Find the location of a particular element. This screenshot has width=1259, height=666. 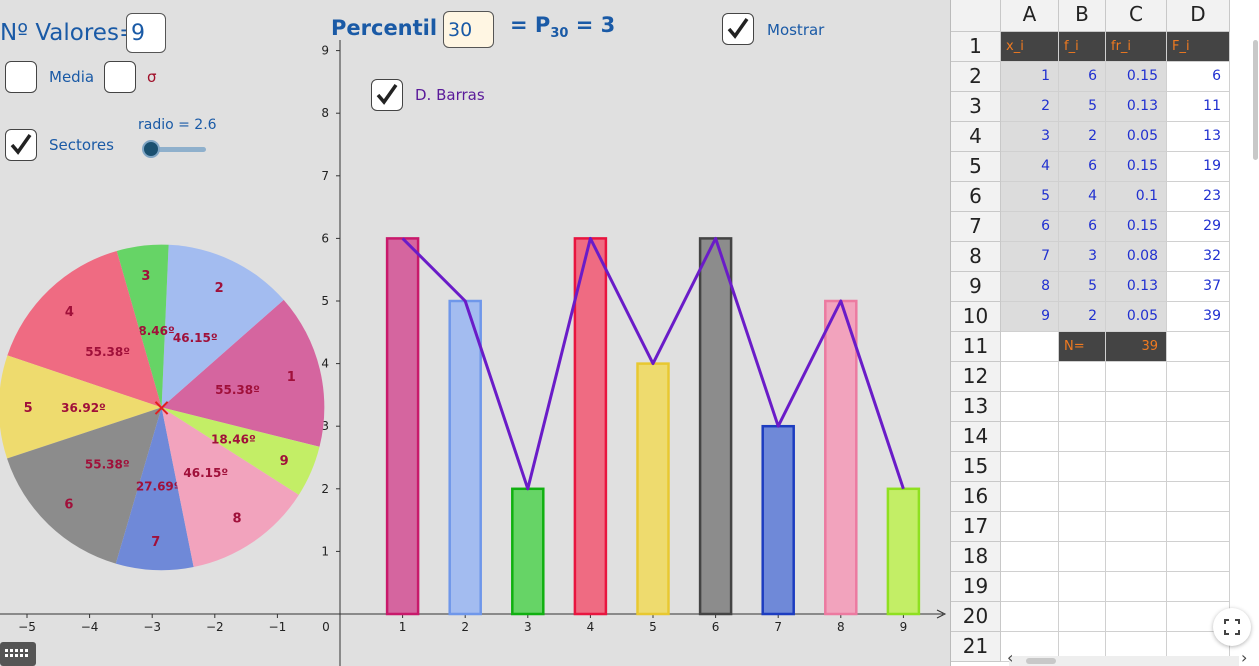

data-cell: 11 is located at coordinates (1198, 107).